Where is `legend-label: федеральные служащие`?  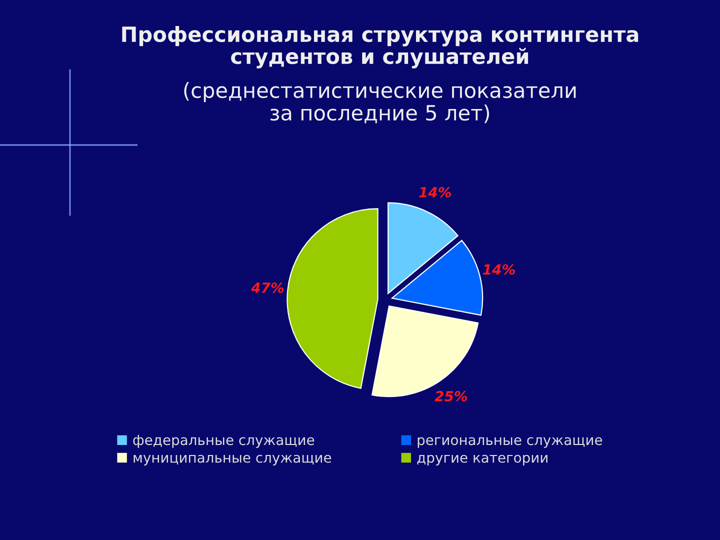
legend-label: федеральные служащие is located at coordinates (223, 441).